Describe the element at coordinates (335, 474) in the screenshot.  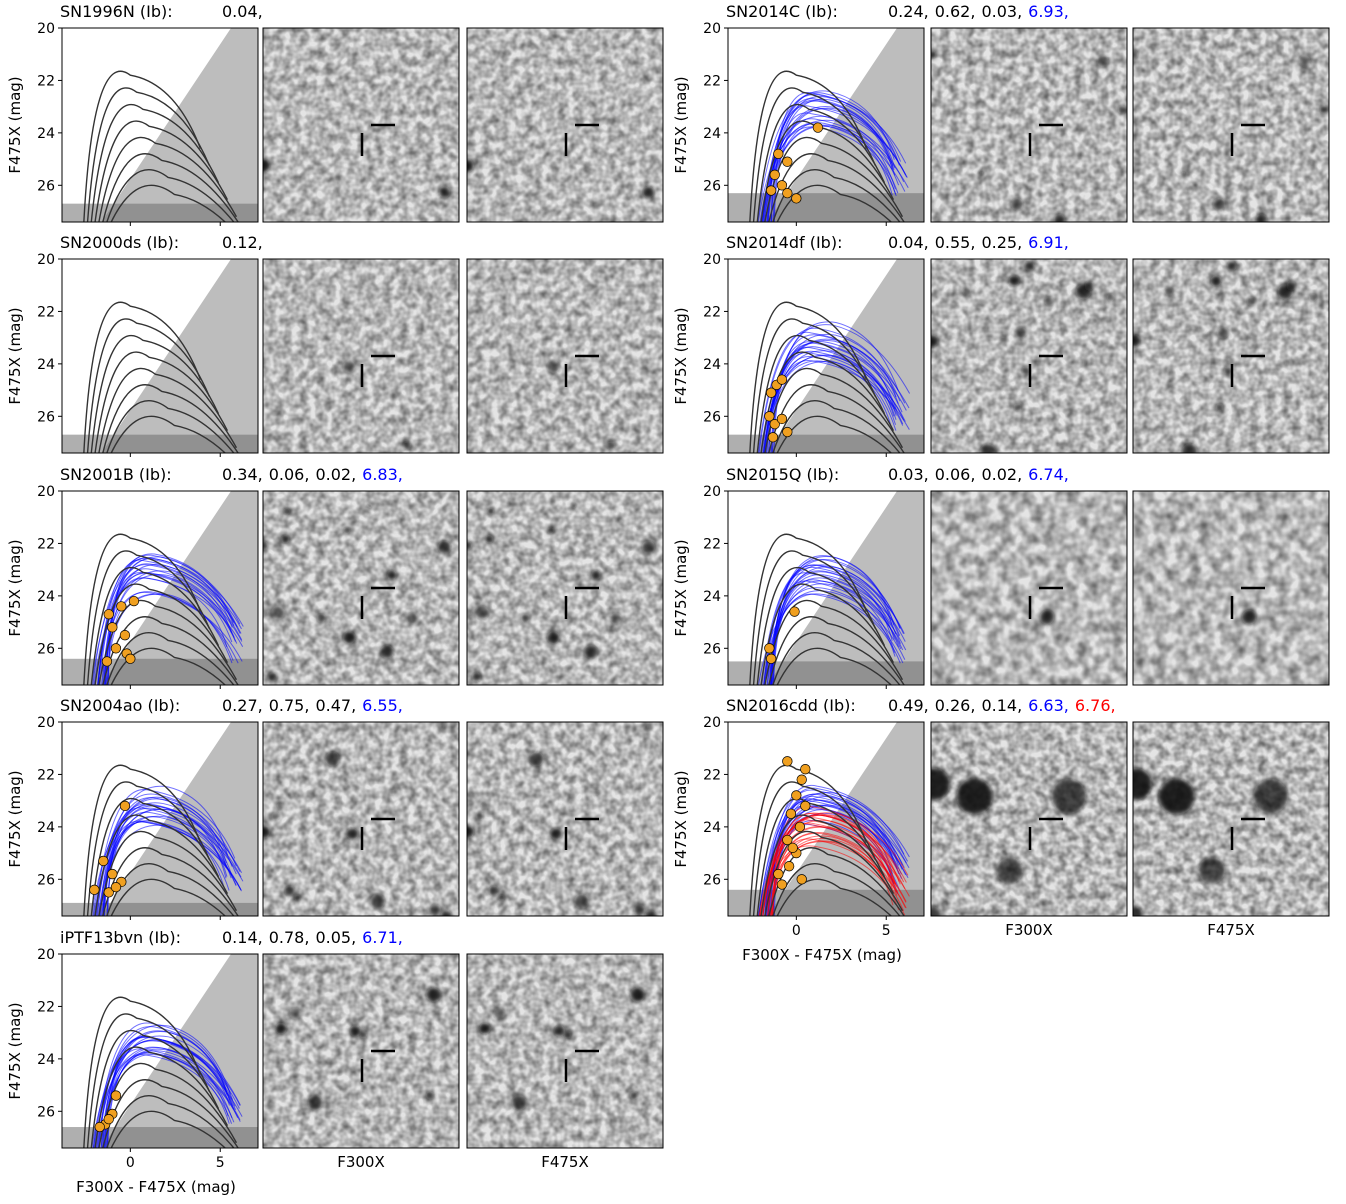
I see `value-text: 0.02,` at that location.